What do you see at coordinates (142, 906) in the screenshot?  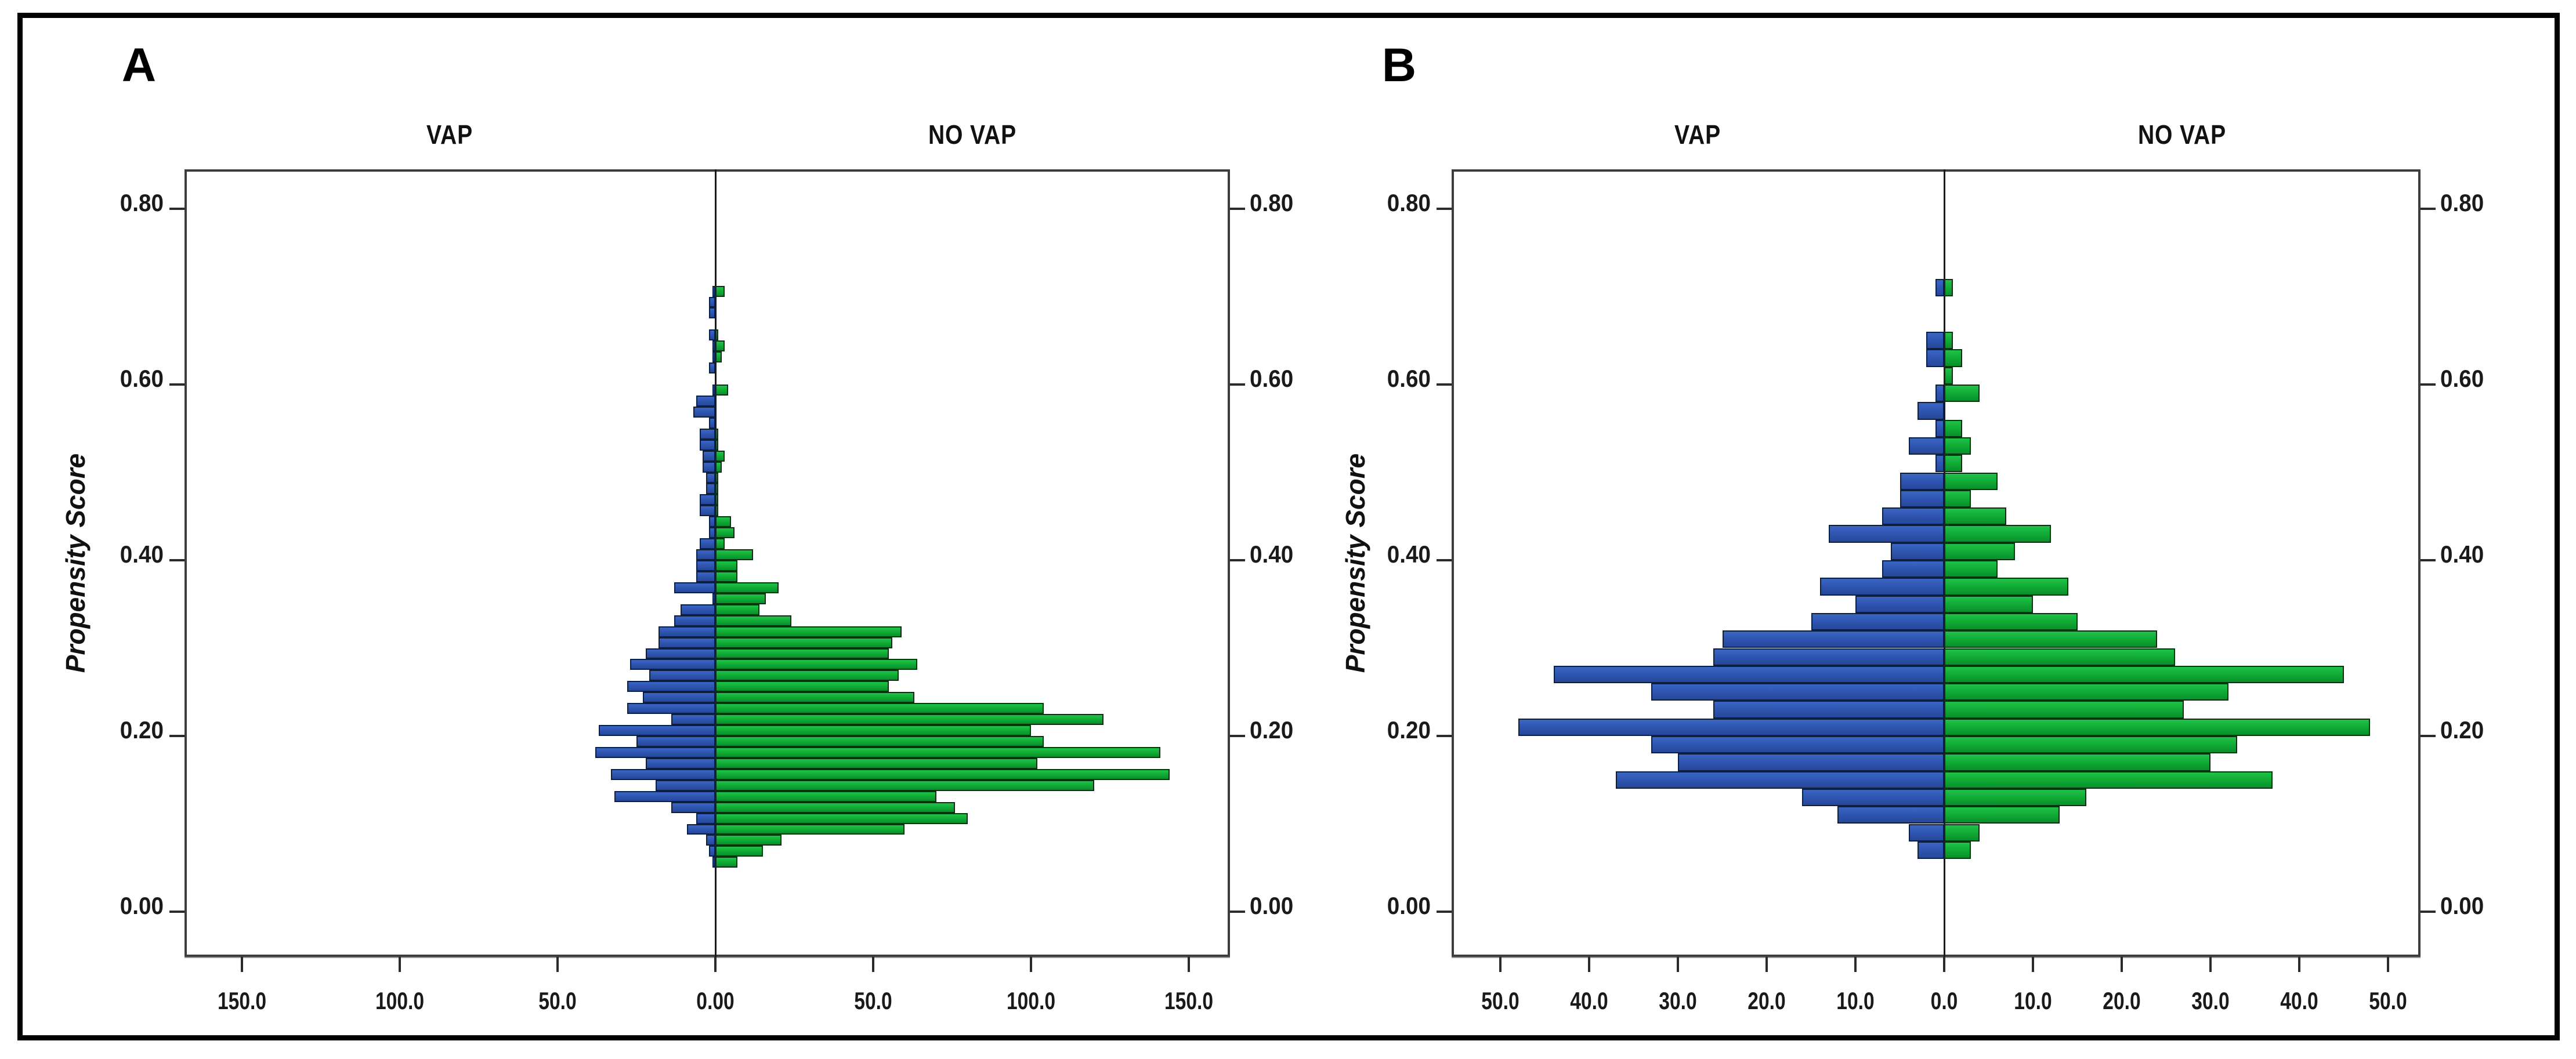 I see `y-tick-label-left: 0.00` at bounding box center [142, 906].